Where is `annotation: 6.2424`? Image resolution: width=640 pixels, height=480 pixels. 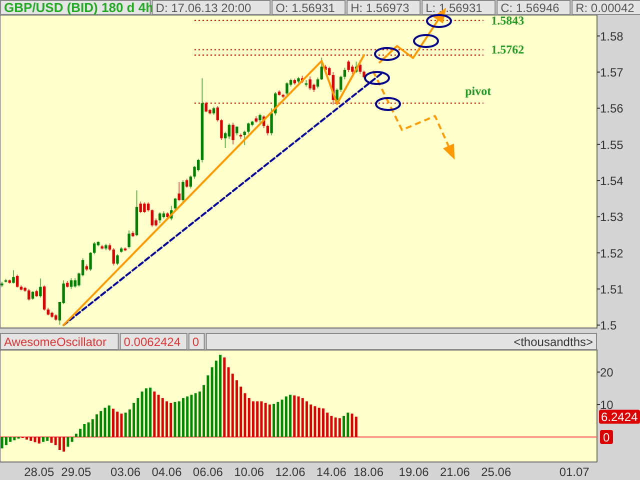
annotation: 6.2424 is located at coordinates (619, 417).